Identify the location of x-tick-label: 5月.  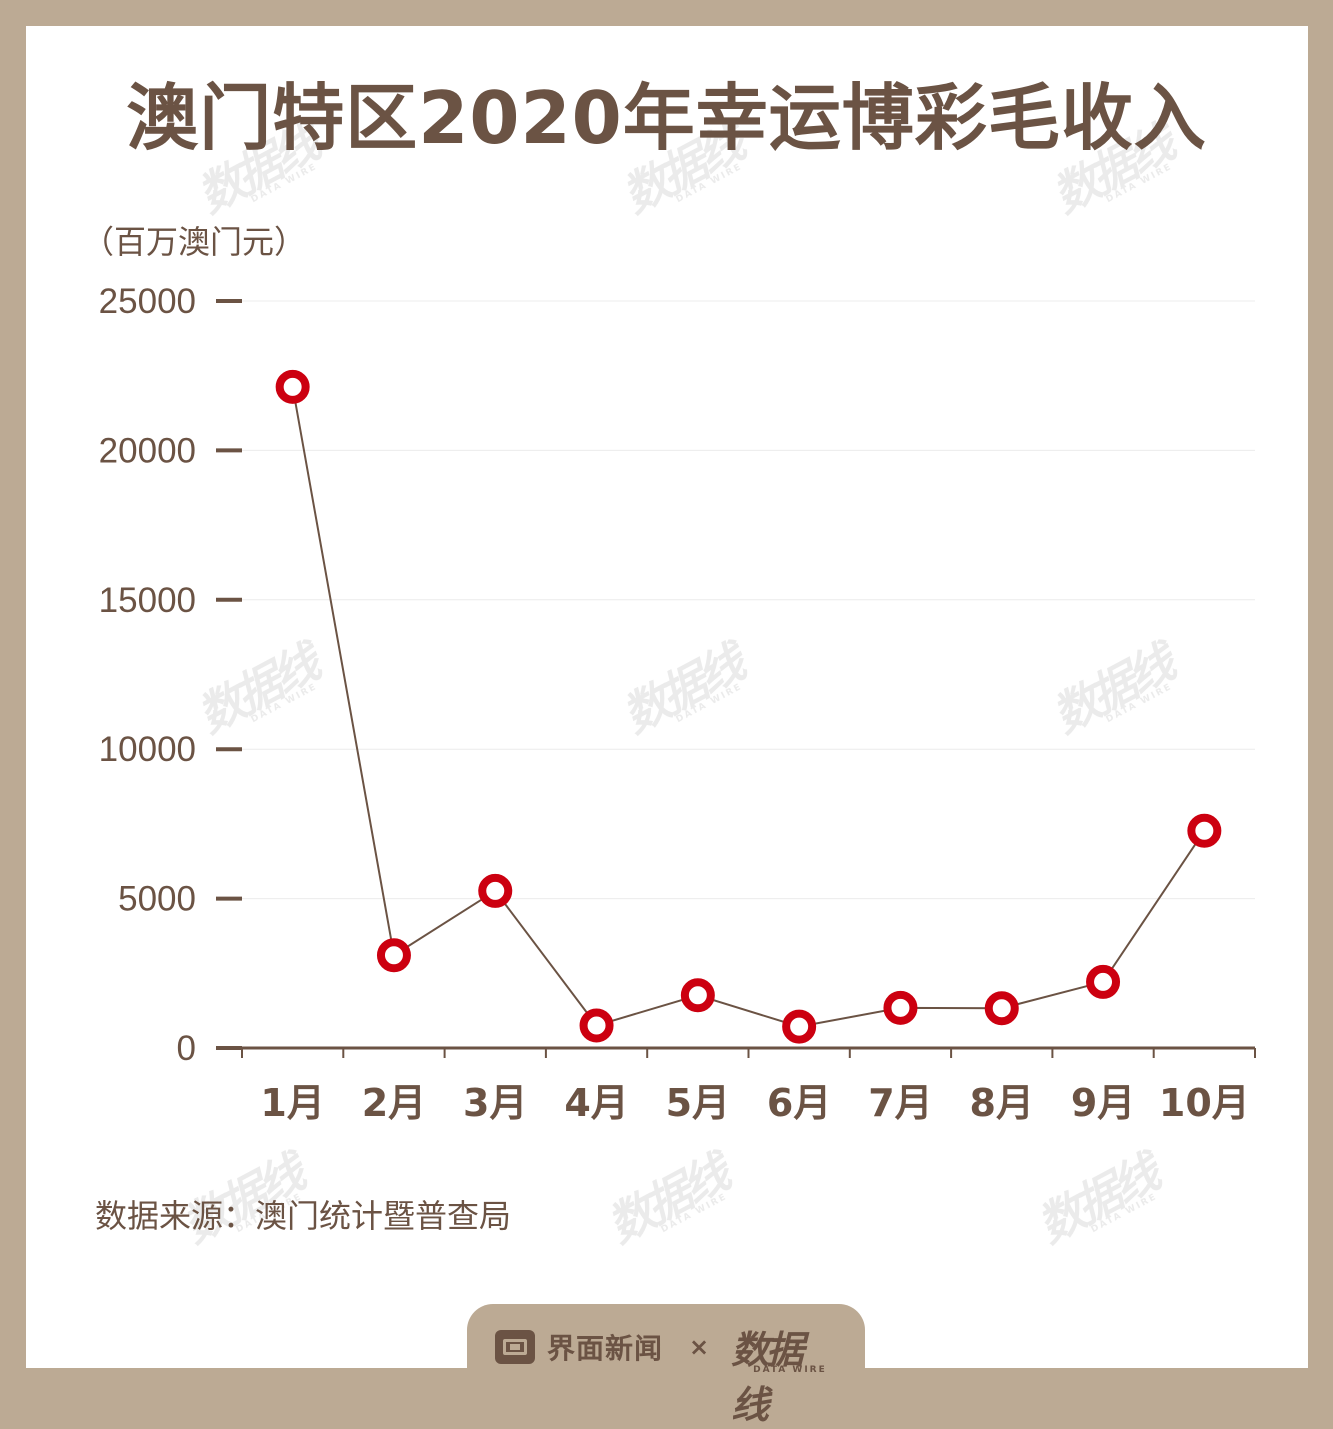
(698, 1103).